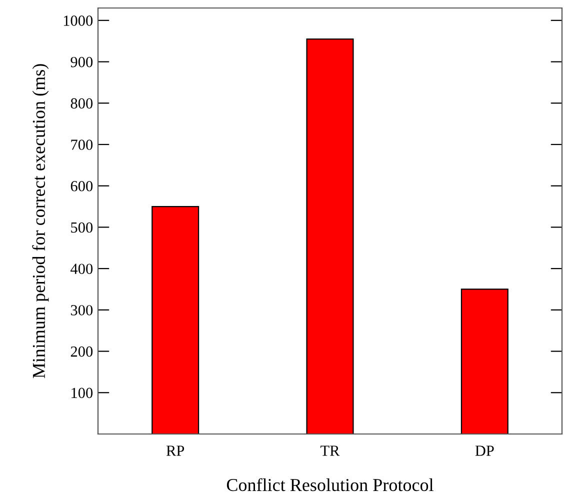 This screenshot has width=564, height=494. Describe the element at coordinates (81, 62) in the screenshot. I see `y-tick-label: 900` at that location.